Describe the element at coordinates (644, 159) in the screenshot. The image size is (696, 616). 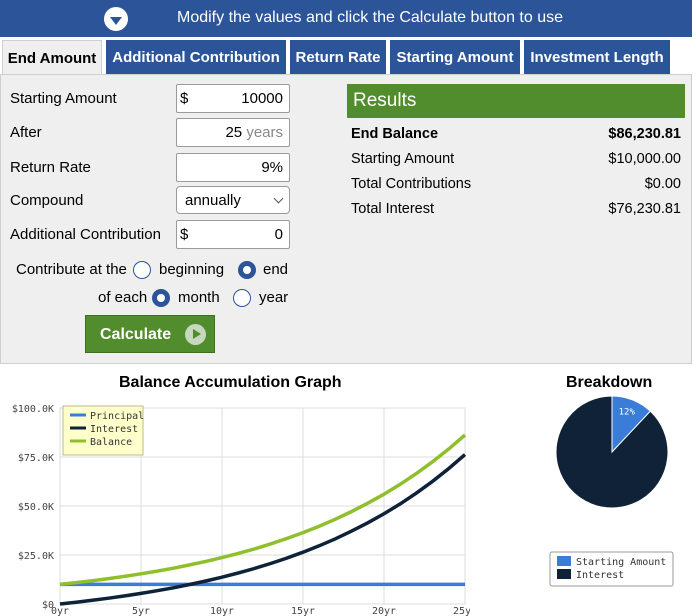
I see `result-value: $10,000.00` at that location.